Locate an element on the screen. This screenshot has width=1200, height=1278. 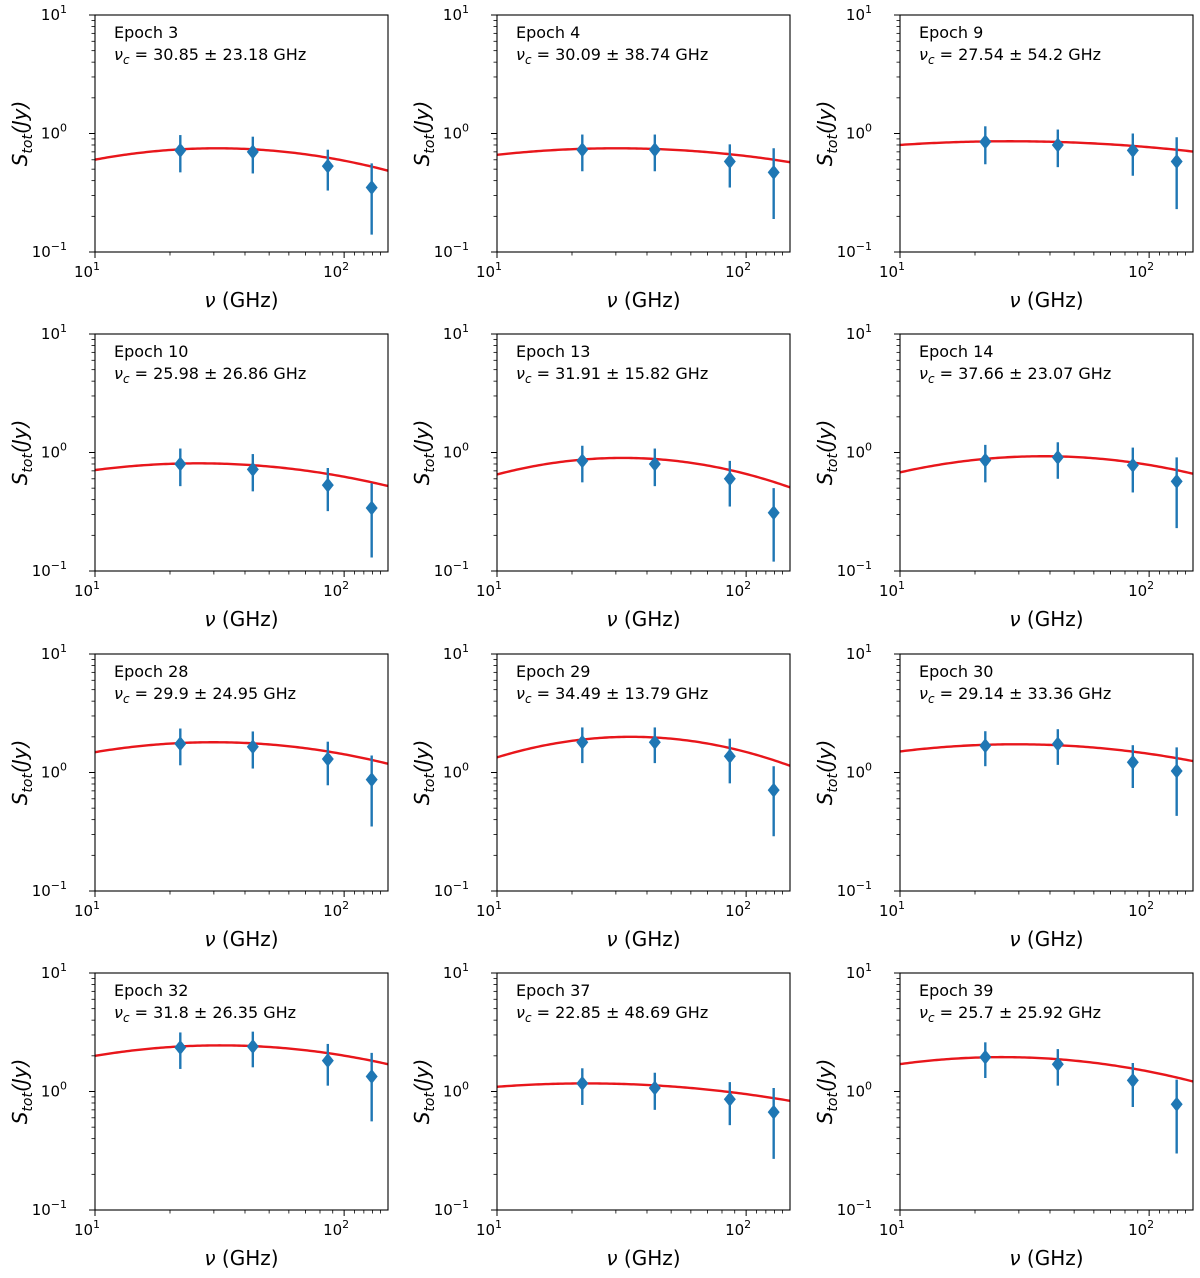
panel-3-xlabel-unit: (GHz) is located at coordinates (1052, 300).